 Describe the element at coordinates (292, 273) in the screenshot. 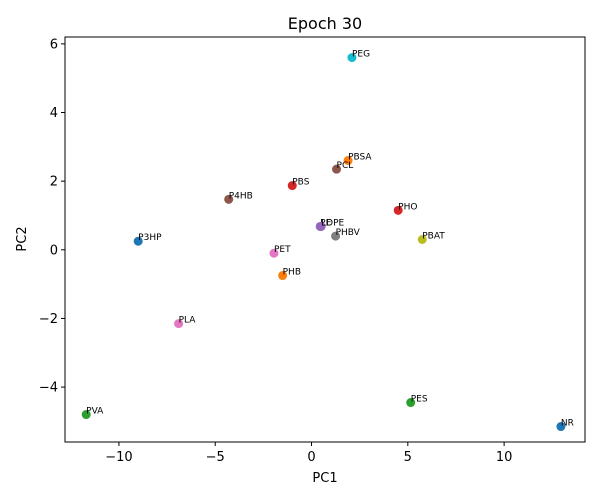

I see `point-label: PHB` at that location.